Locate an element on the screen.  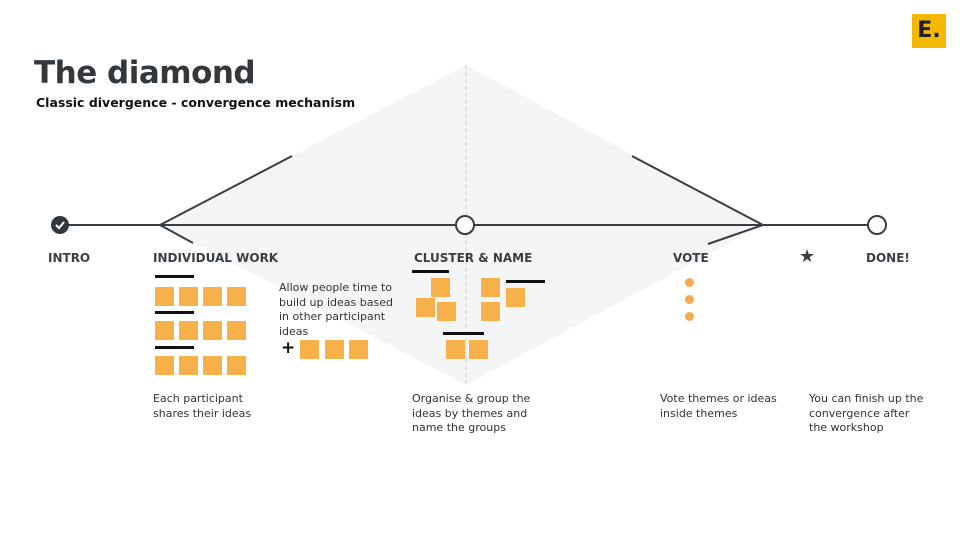
done-node is located at coordinates (877, 225).